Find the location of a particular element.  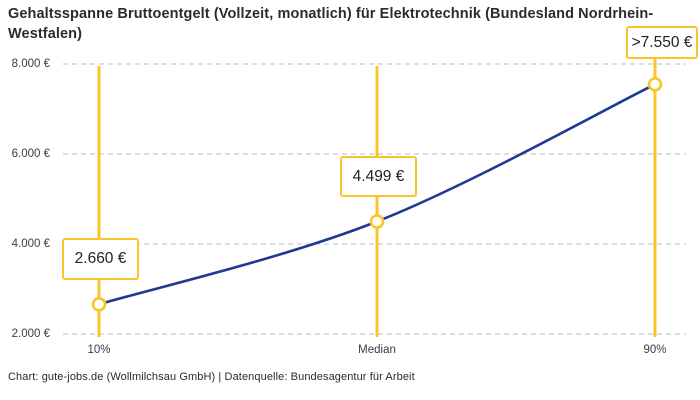

value-label-median: 4.499 € is located at coordinates (378, 176).